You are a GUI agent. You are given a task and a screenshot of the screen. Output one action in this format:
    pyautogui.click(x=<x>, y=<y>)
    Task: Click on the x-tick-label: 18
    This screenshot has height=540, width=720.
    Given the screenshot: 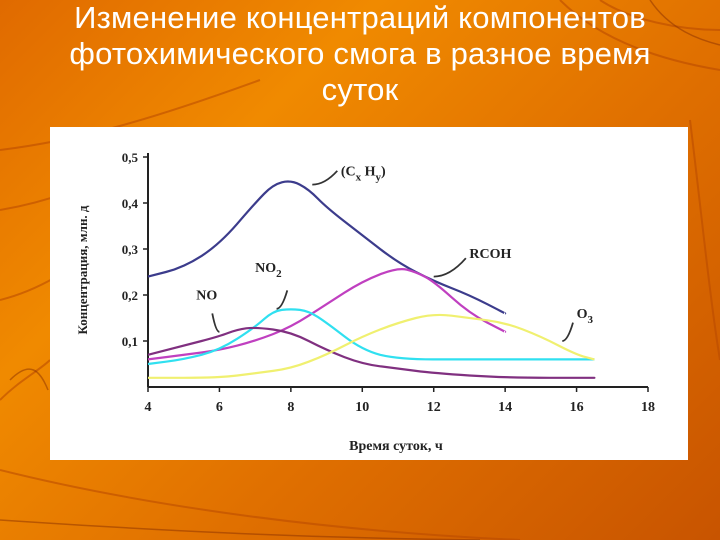 What is the action you would take?
    pyautogui.click(x=648, y=407)
    